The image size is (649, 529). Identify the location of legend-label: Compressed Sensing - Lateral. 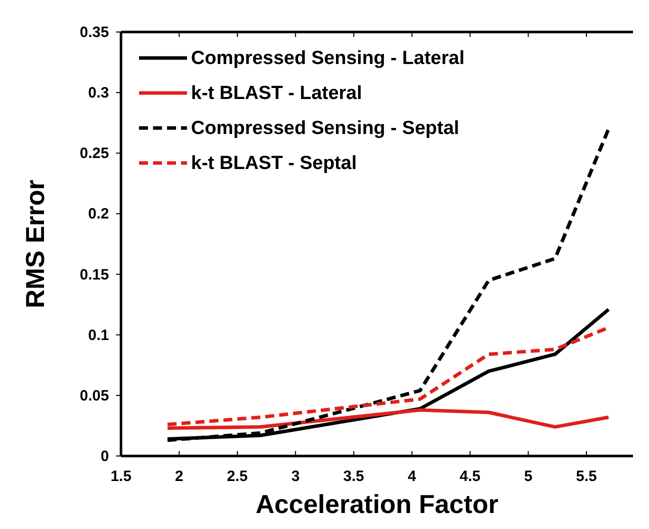
(327, 58).